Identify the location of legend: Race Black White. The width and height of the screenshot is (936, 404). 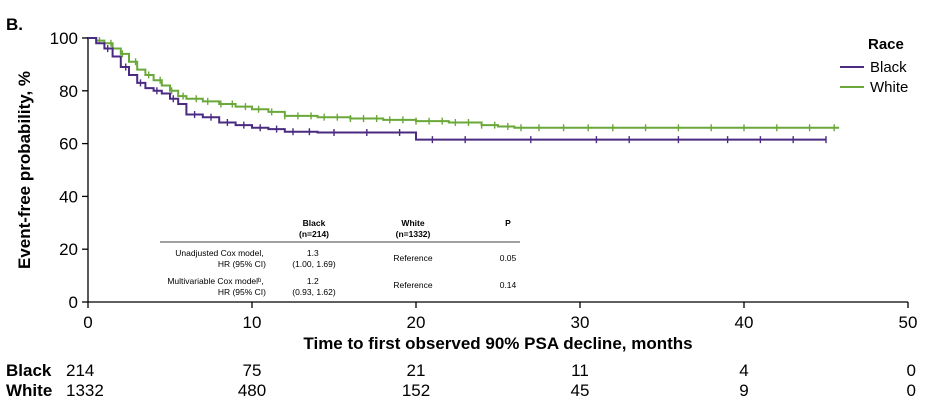
(874, 66).